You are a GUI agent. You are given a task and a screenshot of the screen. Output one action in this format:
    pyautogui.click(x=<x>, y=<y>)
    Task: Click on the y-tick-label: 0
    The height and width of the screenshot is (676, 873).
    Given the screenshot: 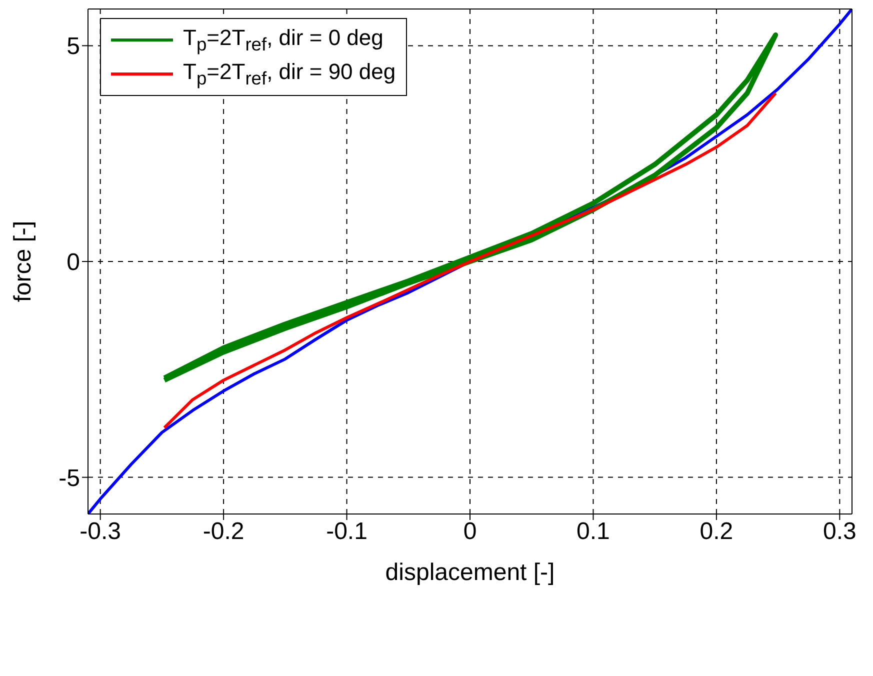 What is the action you would take?
    pyautogui.click(x=73, y=262)
    